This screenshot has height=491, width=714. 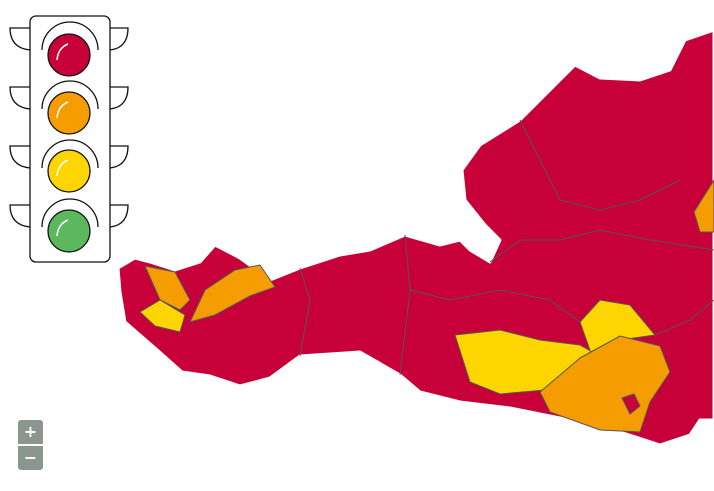 What do you see at coordinates (69, 139) in the screenshot?
I see `traffic-light-legend` at bounding box center [69, 139].